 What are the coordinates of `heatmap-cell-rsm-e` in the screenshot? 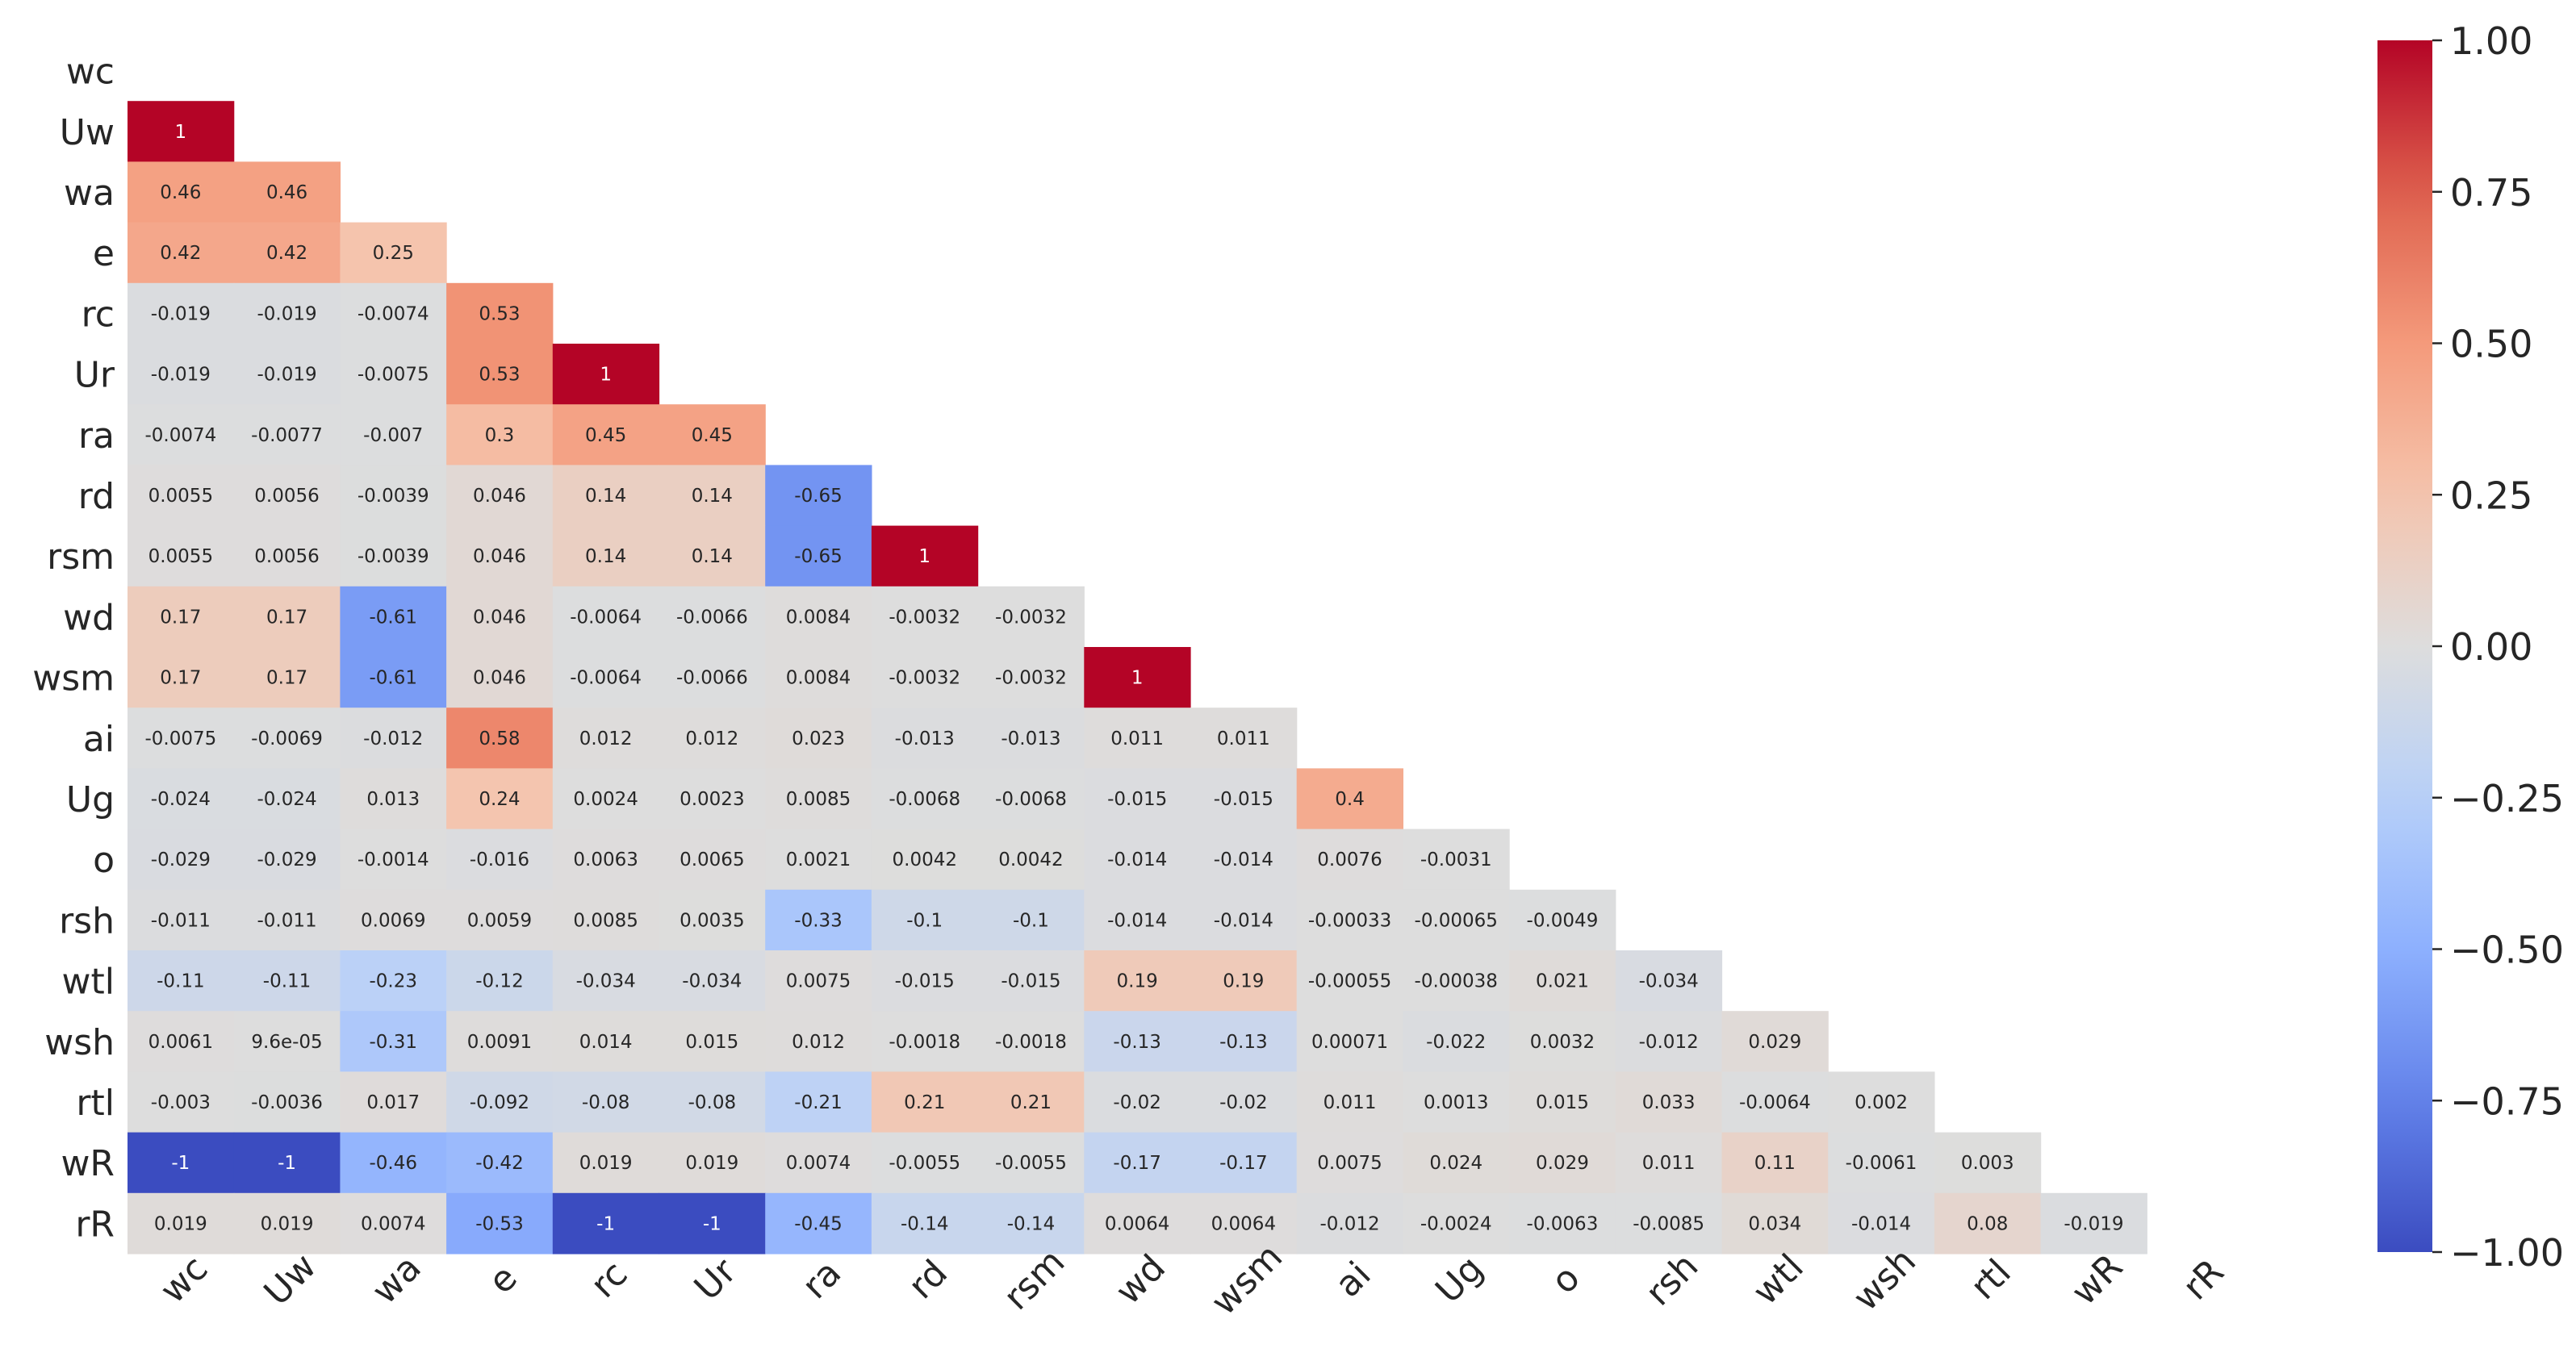 It's located at (500, 556).